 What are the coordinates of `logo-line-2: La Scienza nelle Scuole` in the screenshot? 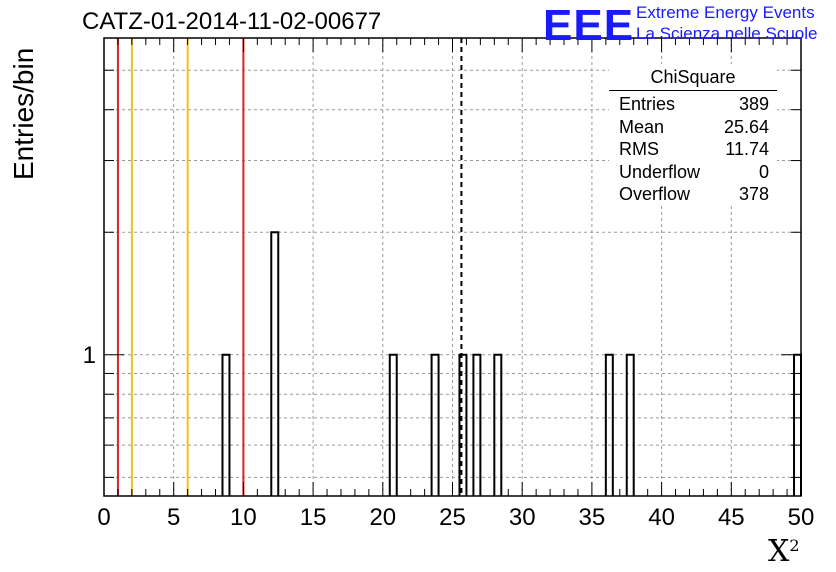 It's located at (727, 33).